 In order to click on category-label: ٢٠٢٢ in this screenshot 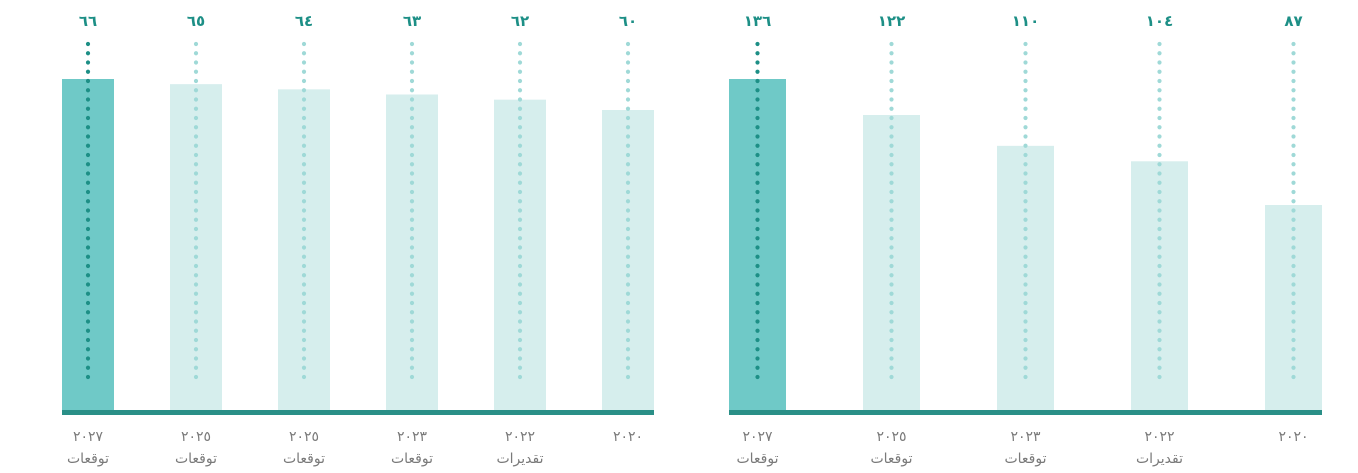, I will do `click(520, 437)`.